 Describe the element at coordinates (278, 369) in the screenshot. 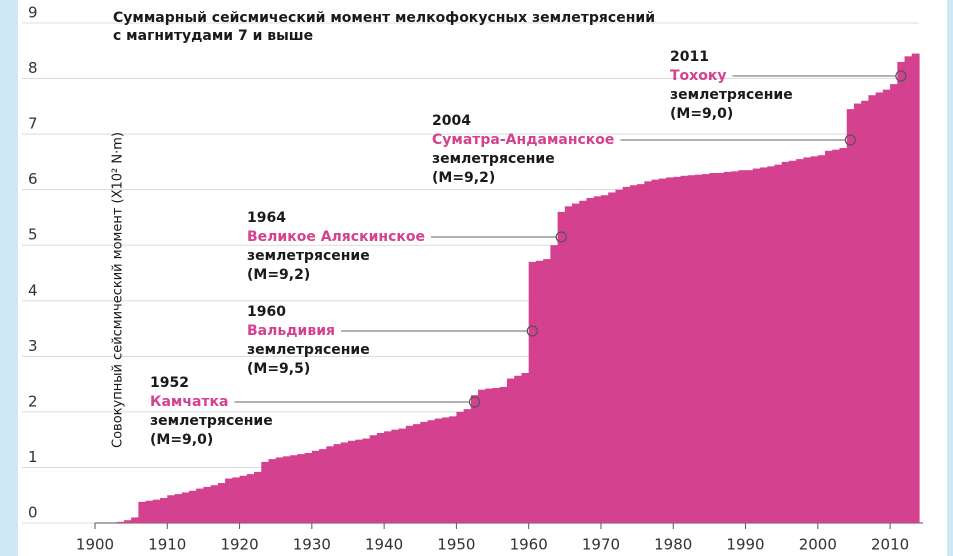

I see `annotation-magnitude: (M=9,5)` at that location.